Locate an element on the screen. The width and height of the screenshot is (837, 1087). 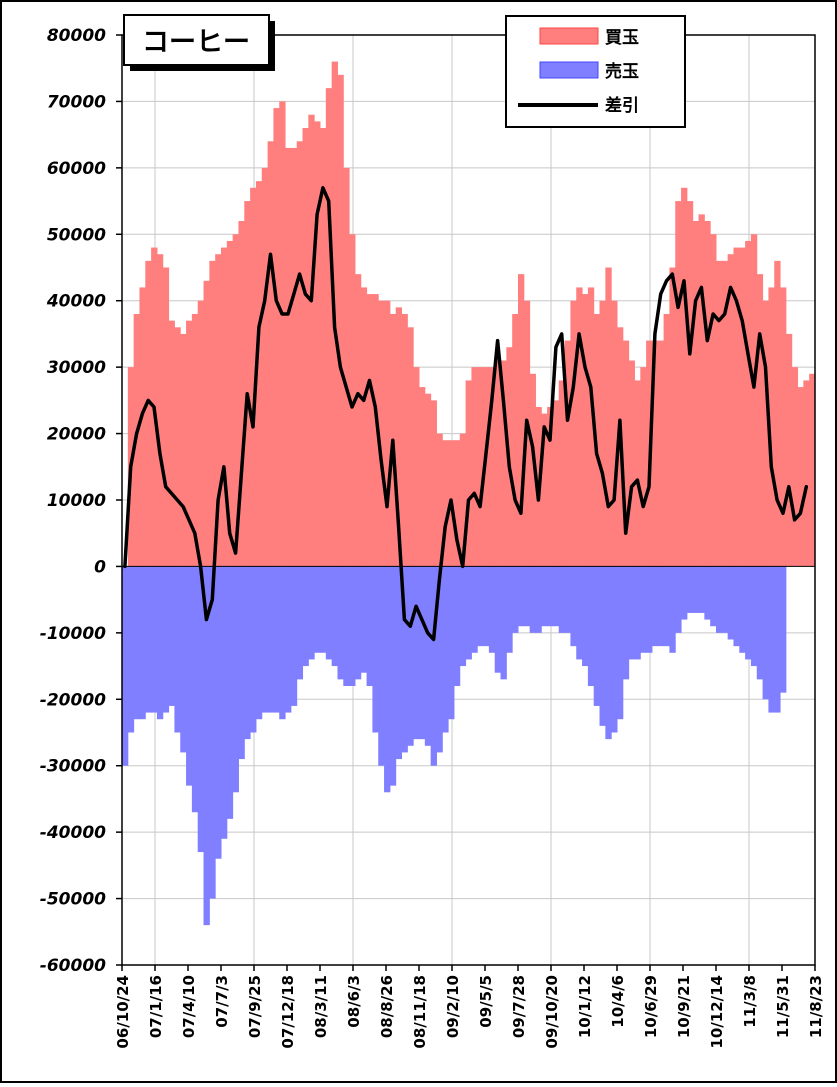
title-frame is located at coordinates (196, 40).